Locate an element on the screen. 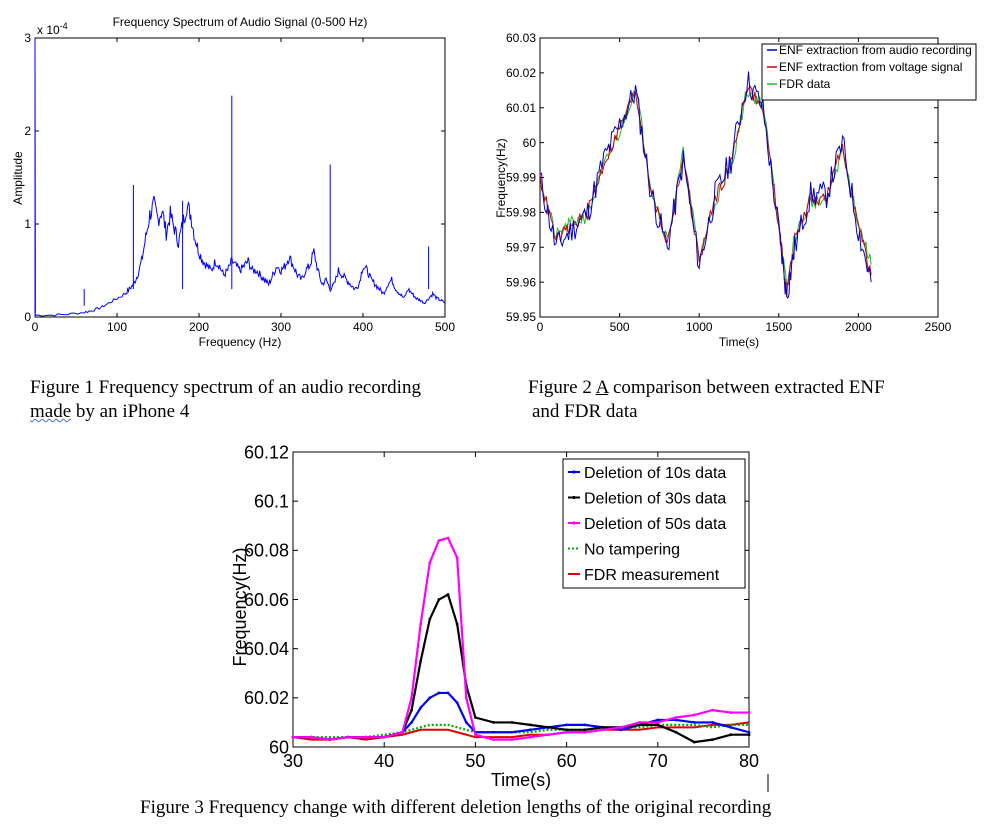  figure2-caption-suffix: comparison between extracted ENF is located at coordinates (746, 387).